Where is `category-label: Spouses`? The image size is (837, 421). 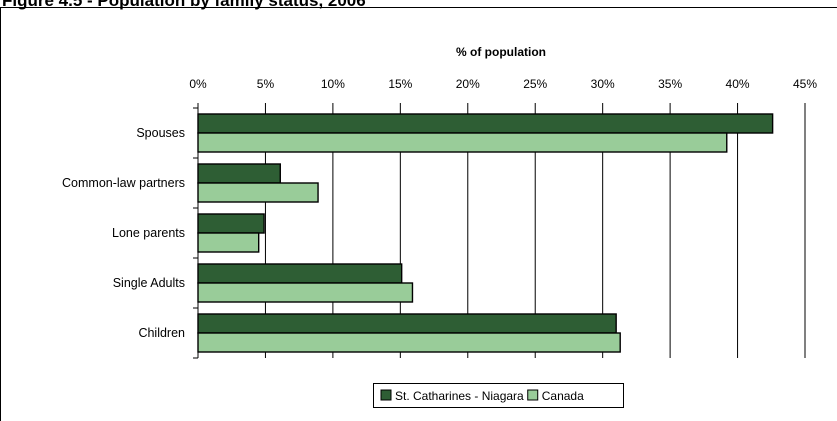
category-label: Spouses is located at coordinates (160, 133).